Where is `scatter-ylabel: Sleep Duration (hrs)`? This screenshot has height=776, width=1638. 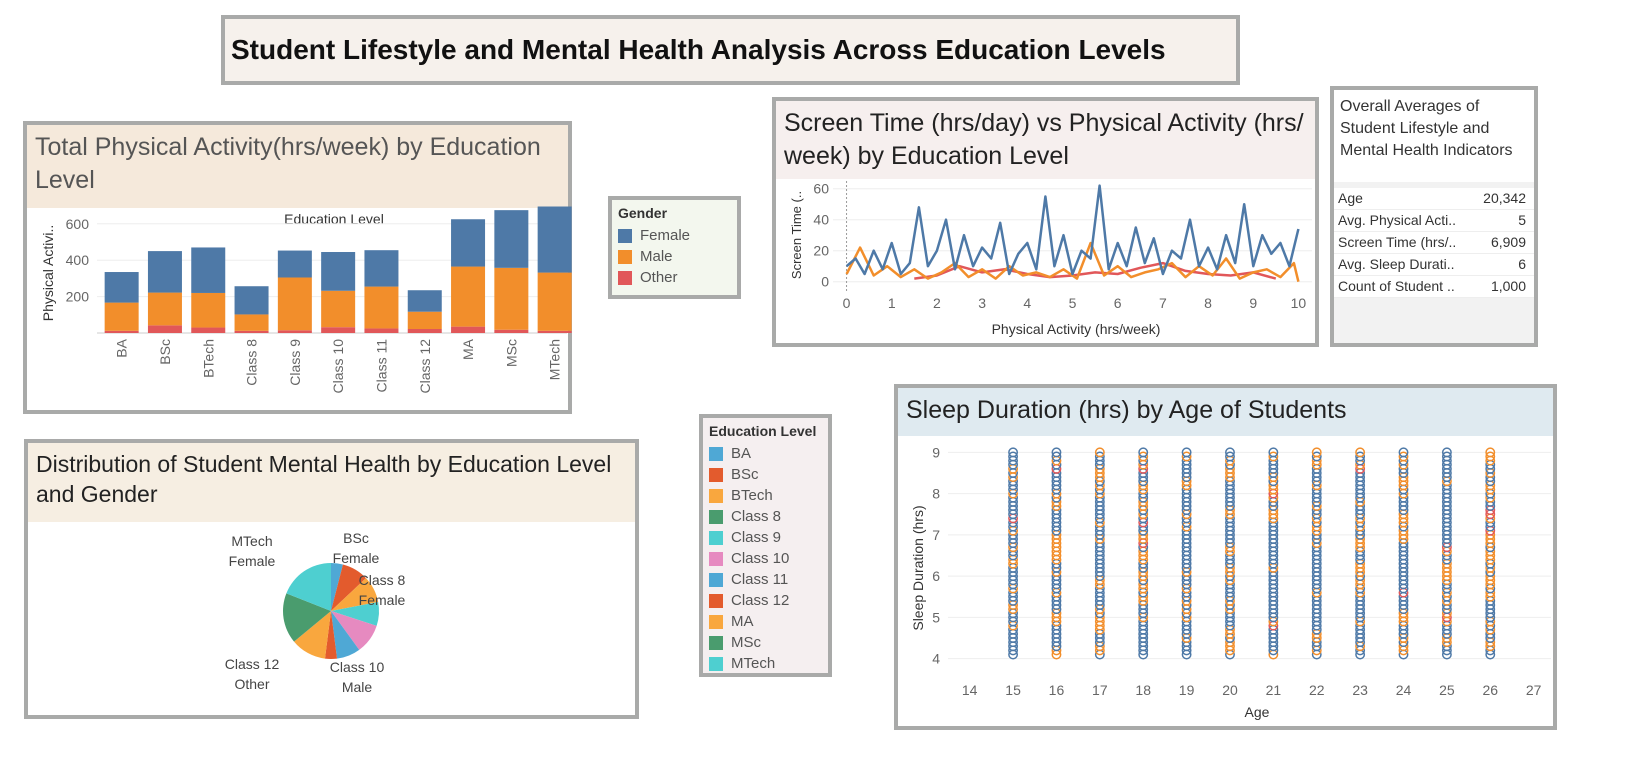 scatter-ylabel: Sleep Duration (hrs) is located at coordinates (918, 567).